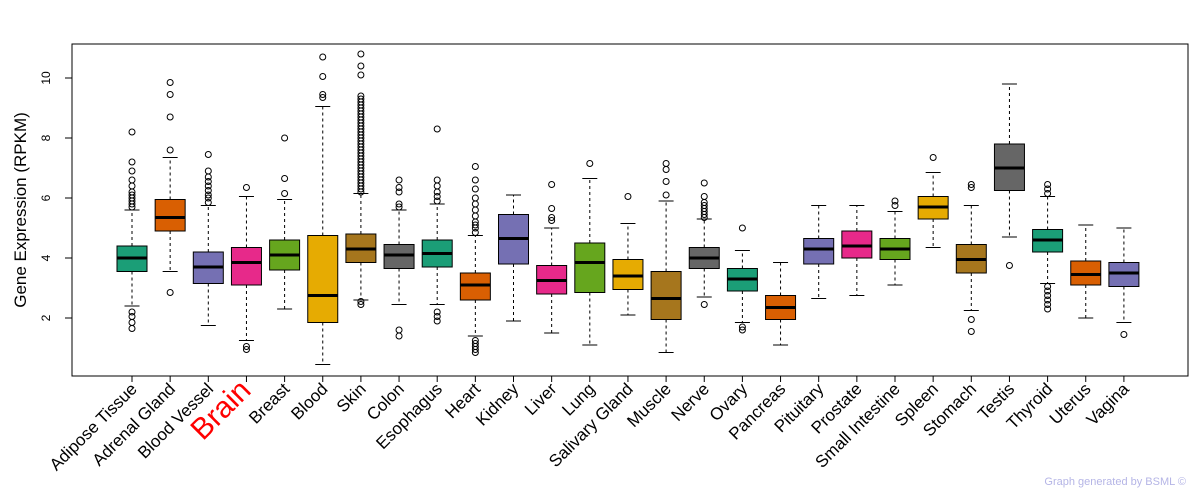  What do you see at coordinates (1009, 232) in the screenshot?
I see `box-testis` at bounding box center [1009, 232].